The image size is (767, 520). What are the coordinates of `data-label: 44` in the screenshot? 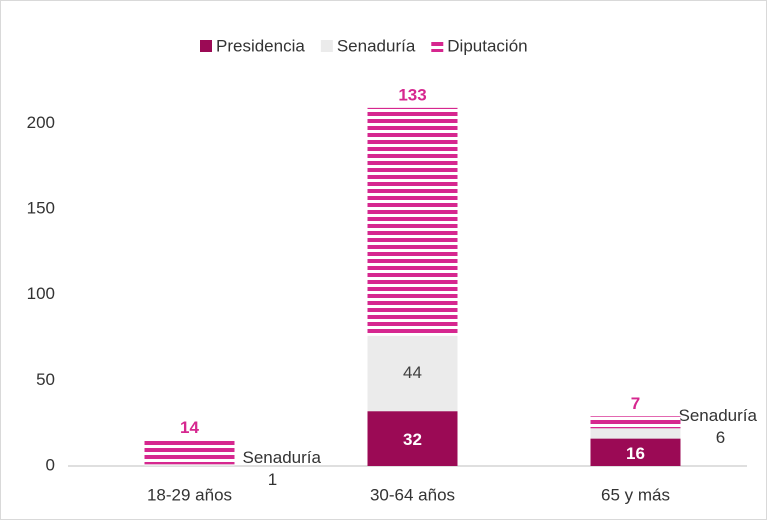 It's located at (412, 372).